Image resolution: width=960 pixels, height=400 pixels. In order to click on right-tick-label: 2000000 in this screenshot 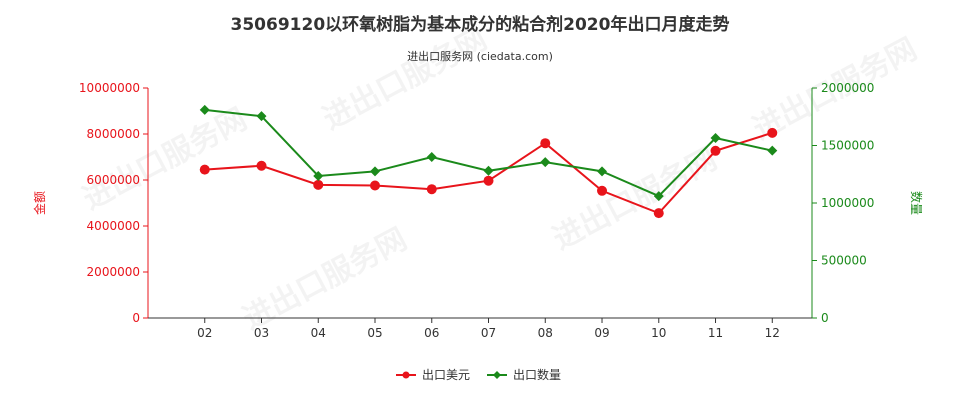, I will do `click(847, 88)`.